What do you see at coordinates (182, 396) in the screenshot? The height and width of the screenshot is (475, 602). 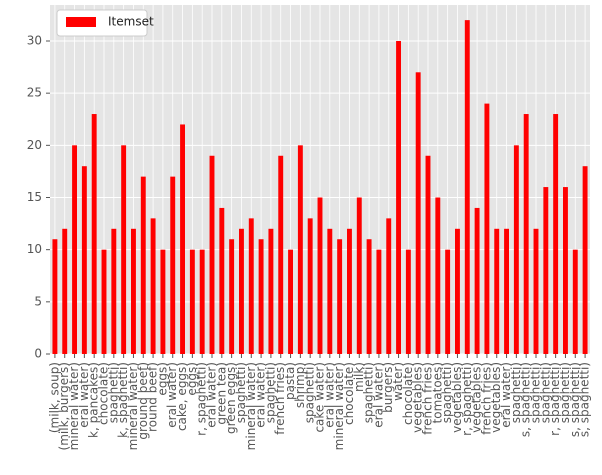 I see `x-tick-label: cake, eggs)` at bounding box center [182, 396].